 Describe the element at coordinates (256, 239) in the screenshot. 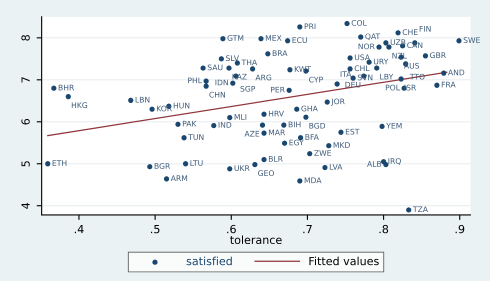

I see `x-axis-title: tolerance` at that location.